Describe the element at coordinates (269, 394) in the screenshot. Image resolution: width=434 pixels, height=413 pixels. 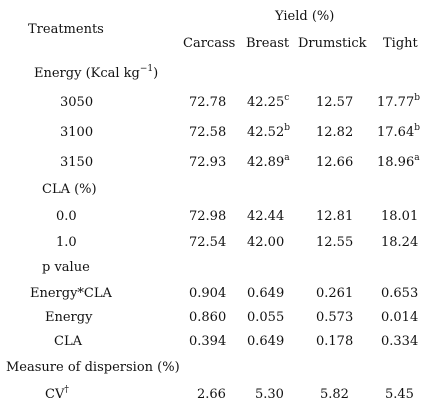
I see `cell-breast: 5.30` at that location.